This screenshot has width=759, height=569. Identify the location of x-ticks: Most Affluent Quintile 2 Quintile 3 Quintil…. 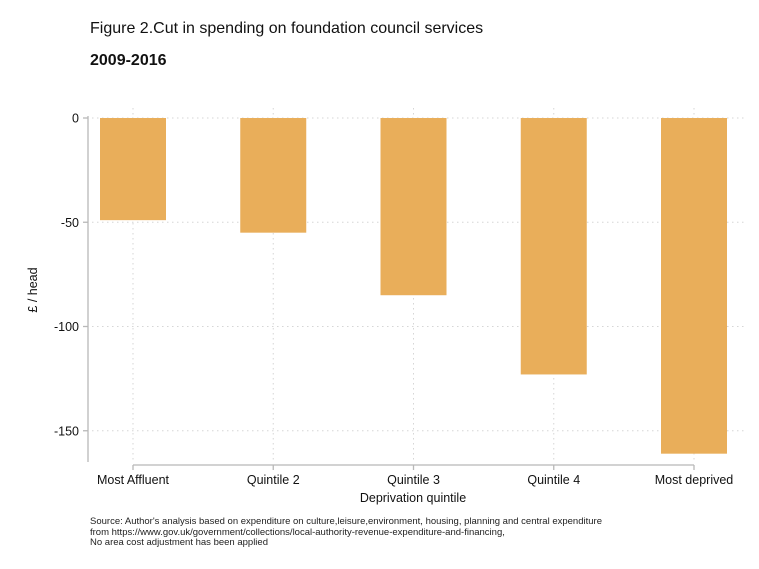
(415, 476).